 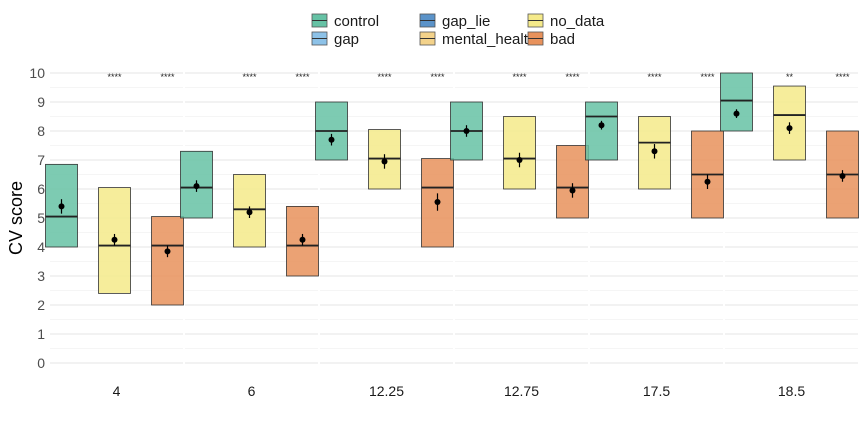 I want to click on panel-17.5: 17.5 **** ****, so click(x=654, y=235).